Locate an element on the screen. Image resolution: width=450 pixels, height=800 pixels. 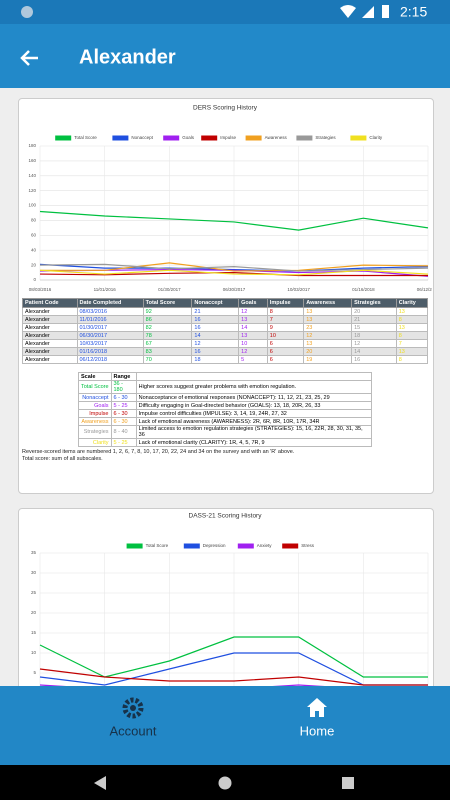
table-cell: Impulse is located at coordinates (95, 413).